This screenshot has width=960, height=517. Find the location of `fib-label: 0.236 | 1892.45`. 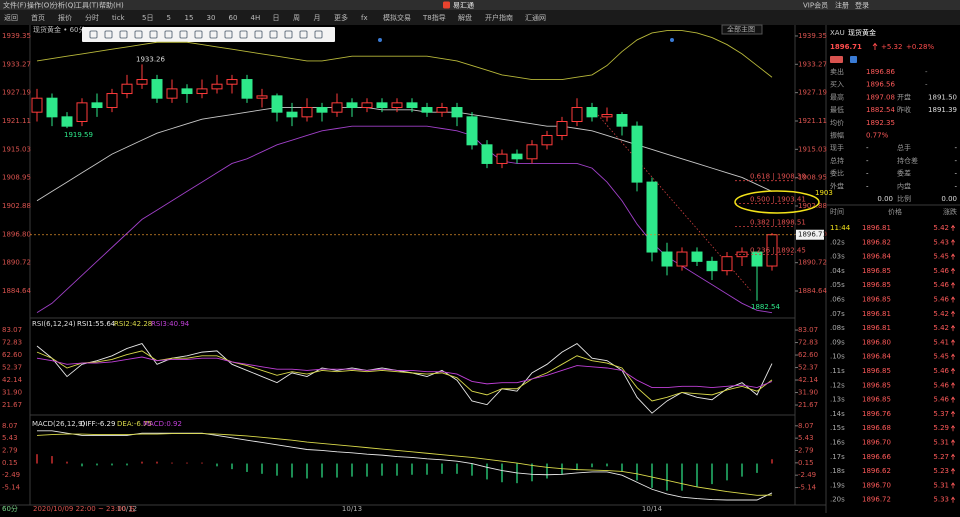

fib-label: 0.236 | 1892.45 is located at coordinates (778, 251).